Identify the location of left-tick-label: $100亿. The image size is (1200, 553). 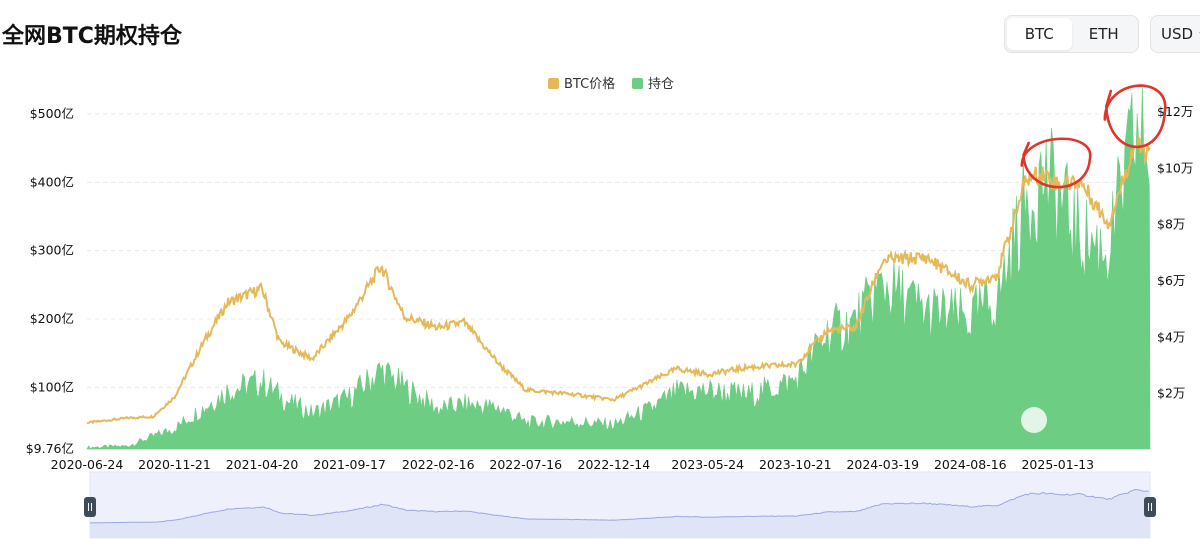
(52, 386).